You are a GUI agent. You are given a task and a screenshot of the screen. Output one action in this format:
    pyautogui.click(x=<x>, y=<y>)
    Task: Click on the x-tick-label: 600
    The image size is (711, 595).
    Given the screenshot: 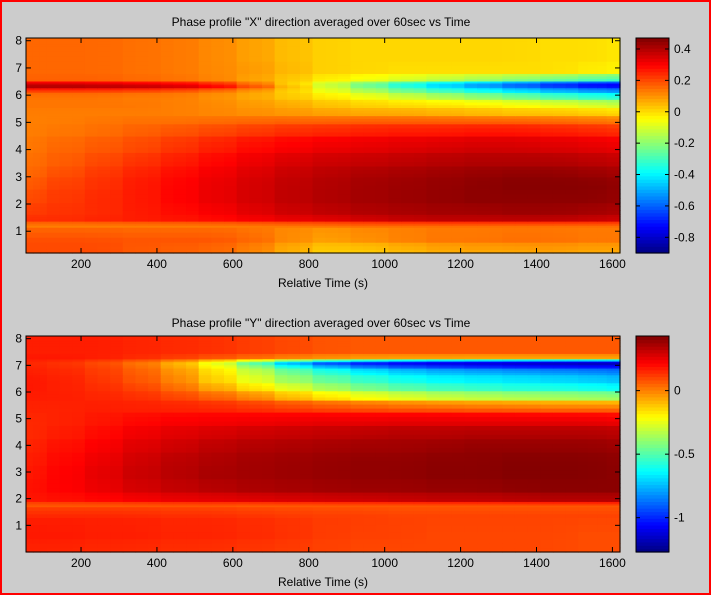 What is the action you would take?
    pyautogui.click(x=233, y=264)
    